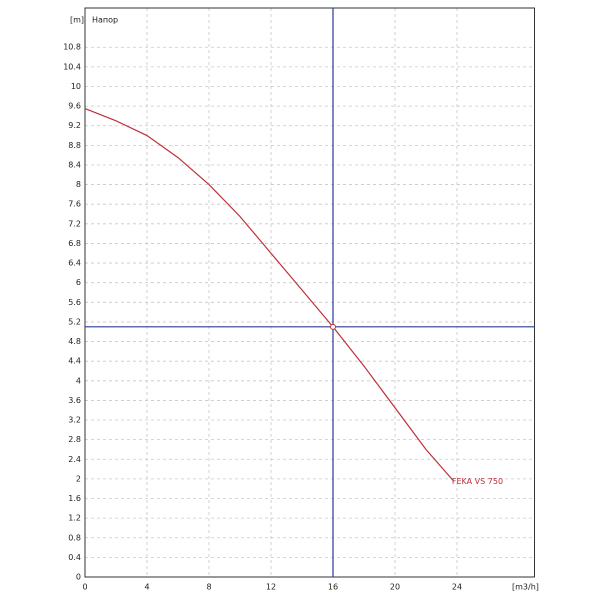  I want to click on y-tick-label: 1.6, so click(74, 498).